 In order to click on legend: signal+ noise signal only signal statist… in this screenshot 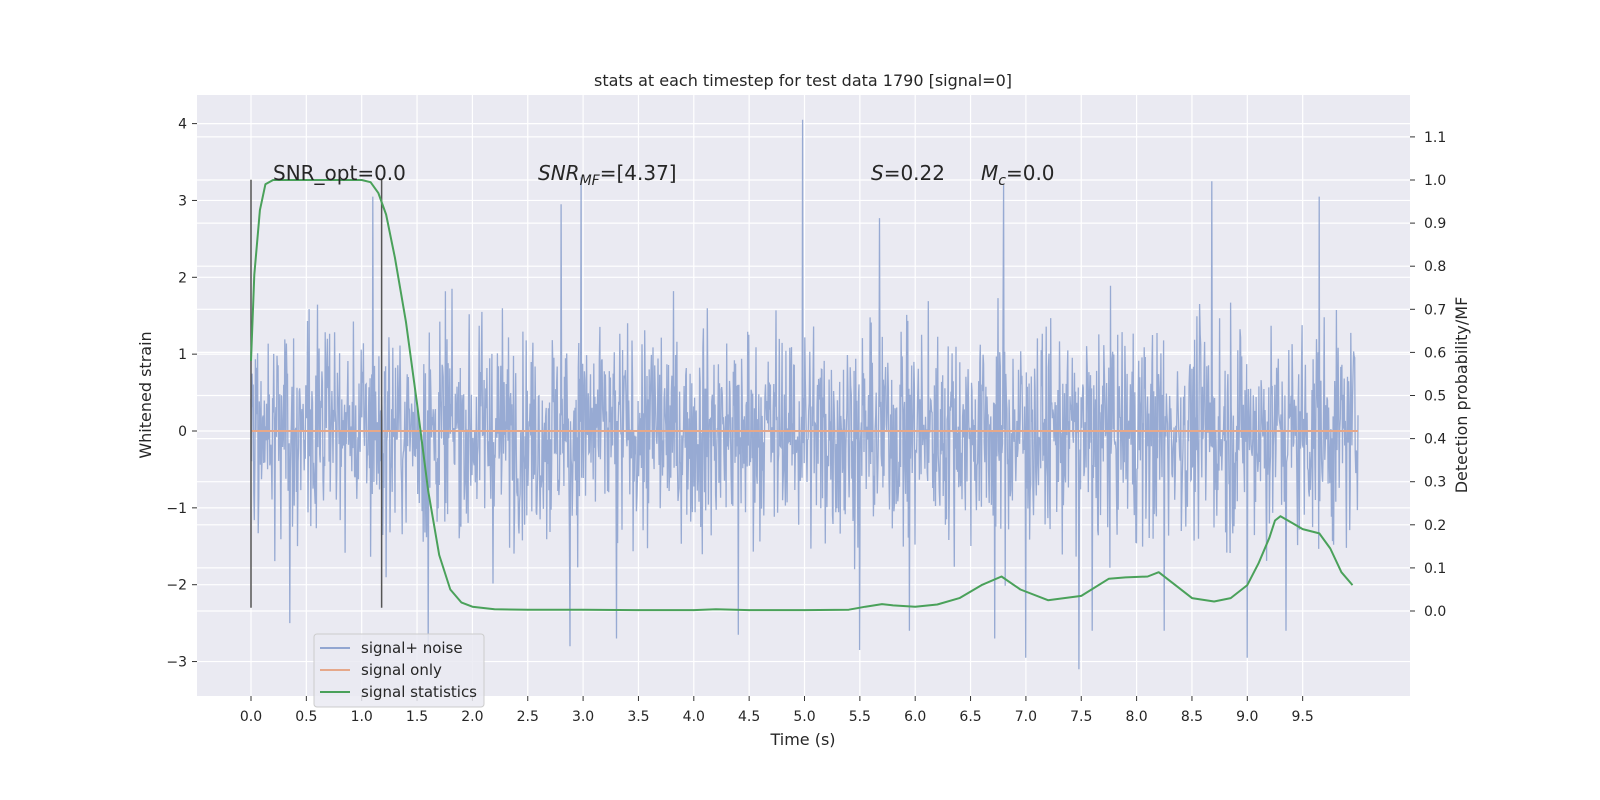, I will do `click(399, 670)`.